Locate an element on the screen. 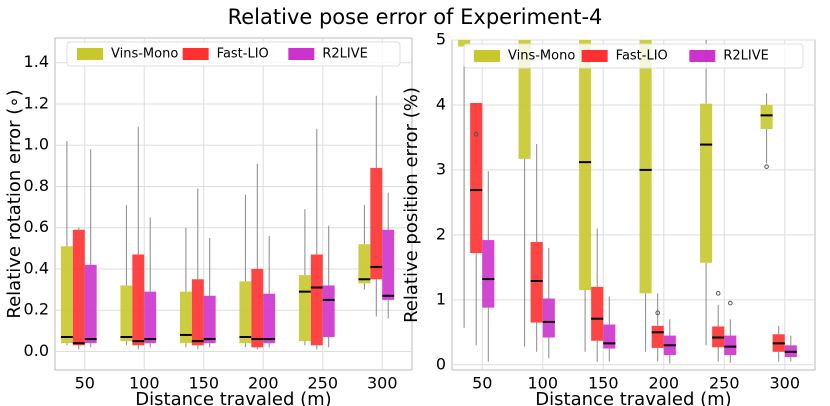 The width and height of the screenshot is (830, 406). y-tick-label: 1.2 is located at coordinates (36, 102).